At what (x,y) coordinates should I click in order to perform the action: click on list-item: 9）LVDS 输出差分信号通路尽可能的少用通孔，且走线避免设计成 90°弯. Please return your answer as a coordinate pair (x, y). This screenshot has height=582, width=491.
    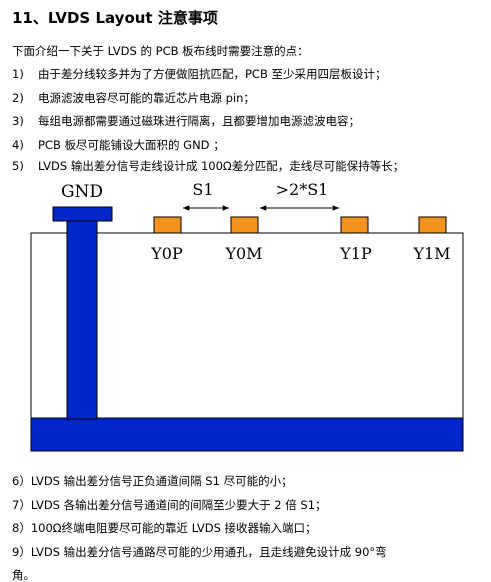
    Looking at the image, I should click on (199, 552).